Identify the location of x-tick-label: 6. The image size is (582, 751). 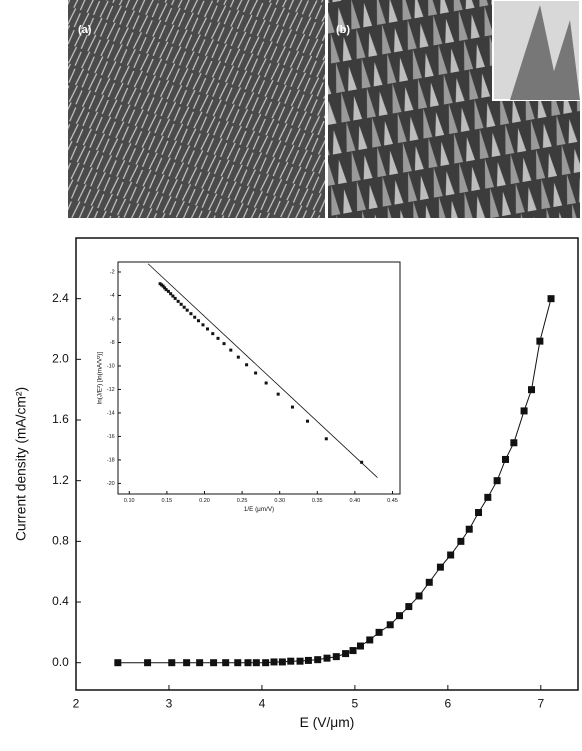
(448, 704).